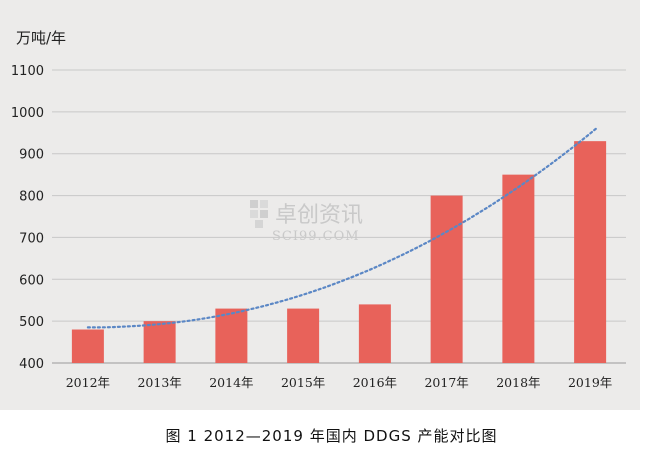 The height and width of the screenshot is (462, 663). Describe the element at coordinates (339, 382) in the screenshot. I see `x-axis-ticks: 2012年 2013年 2014年 2015年 2016年 2017年 2018年 2019年` at that location.